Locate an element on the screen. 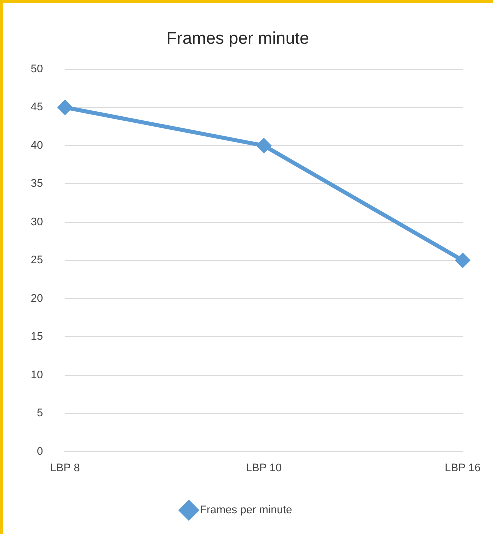 This screenshot has width=493, height=534. y-tick-label: 30 is located at coordinates (37, 222).